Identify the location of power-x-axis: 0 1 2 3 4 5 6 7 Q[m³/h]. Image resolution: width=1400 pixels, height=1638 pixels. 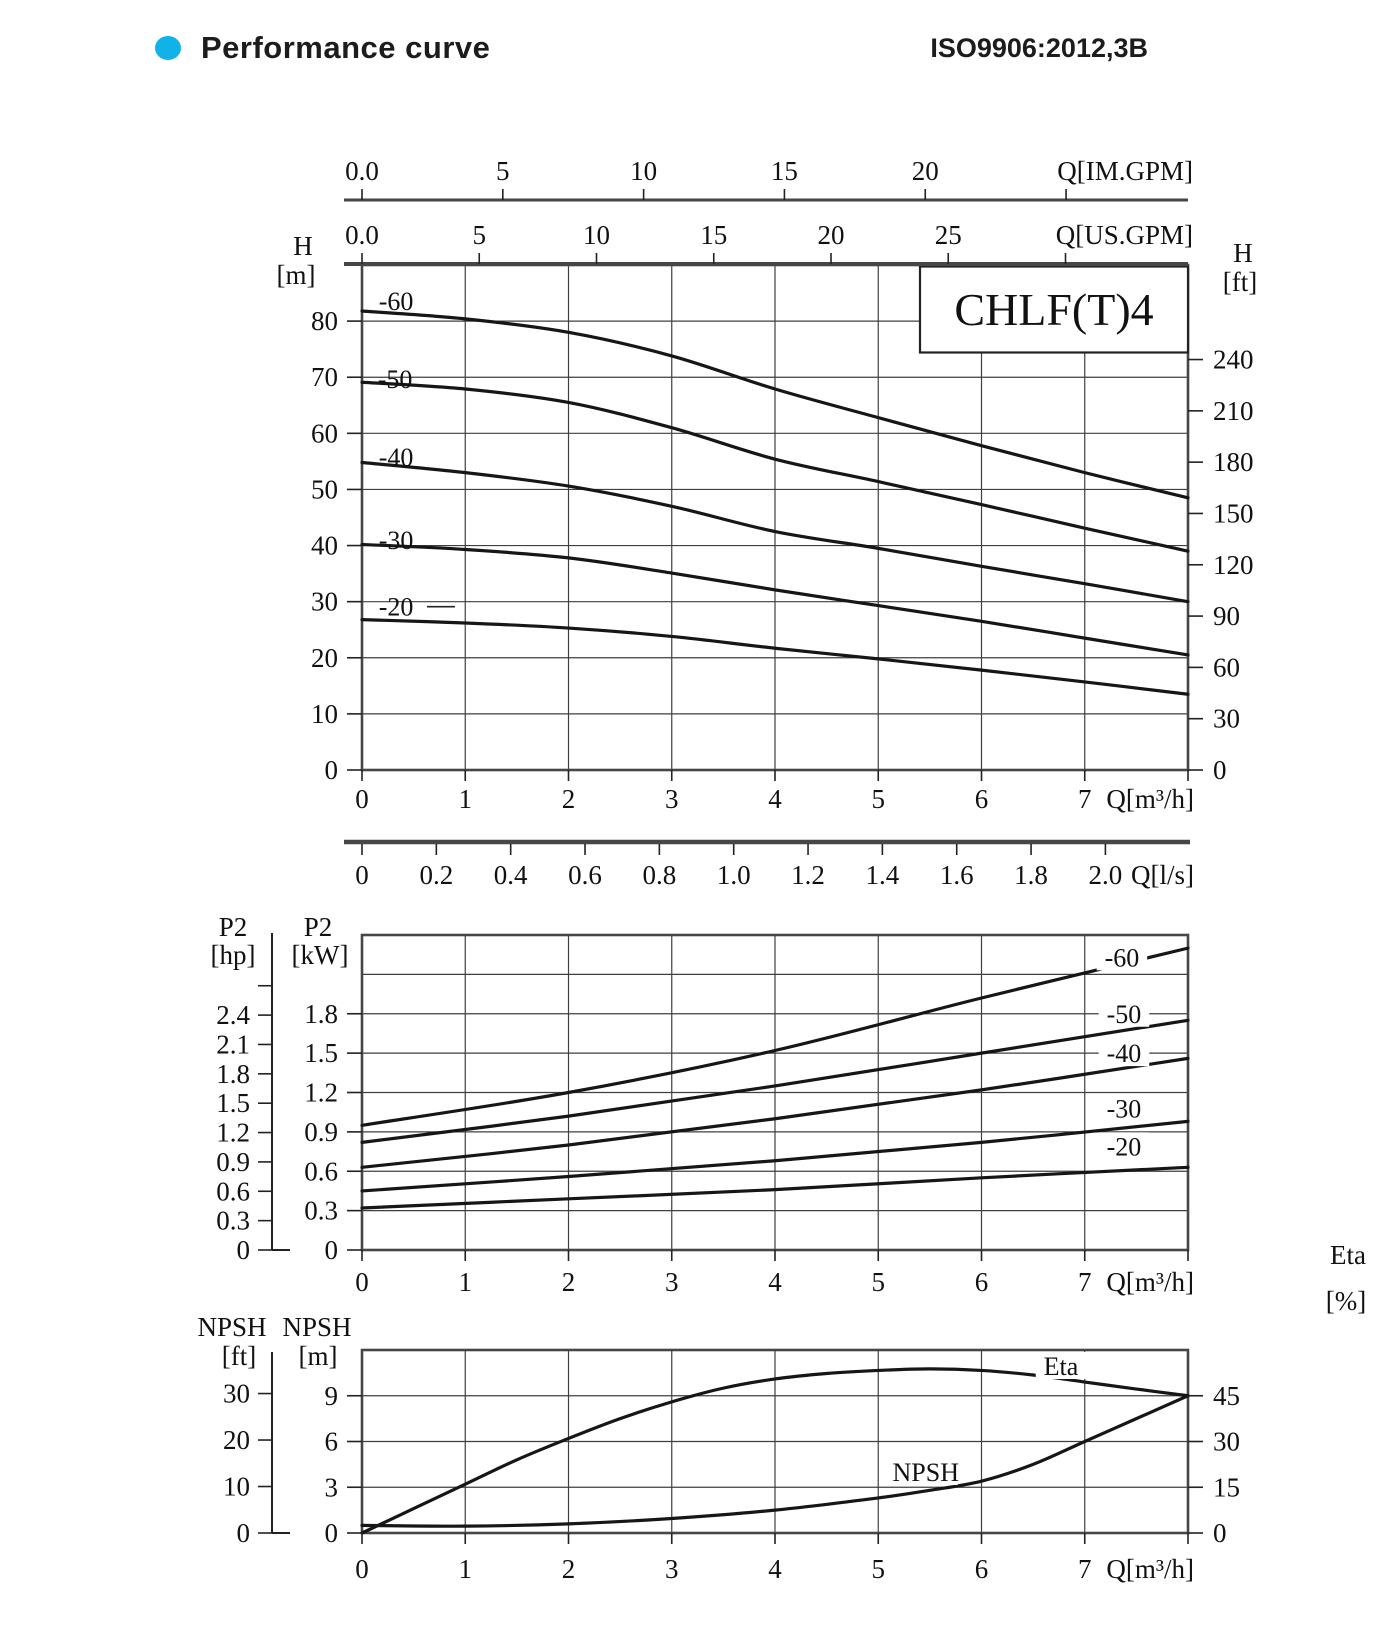
(774, 1273).